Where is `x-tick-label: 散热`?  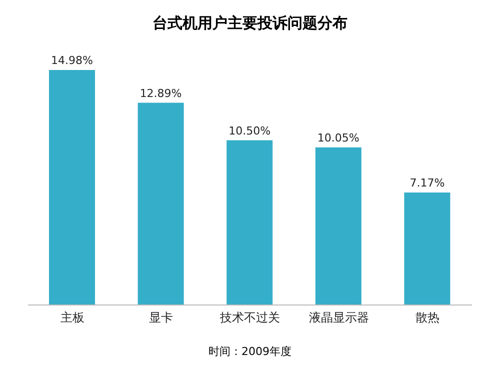
x-tick-label: 散热 is located at coordinates (428, 317).